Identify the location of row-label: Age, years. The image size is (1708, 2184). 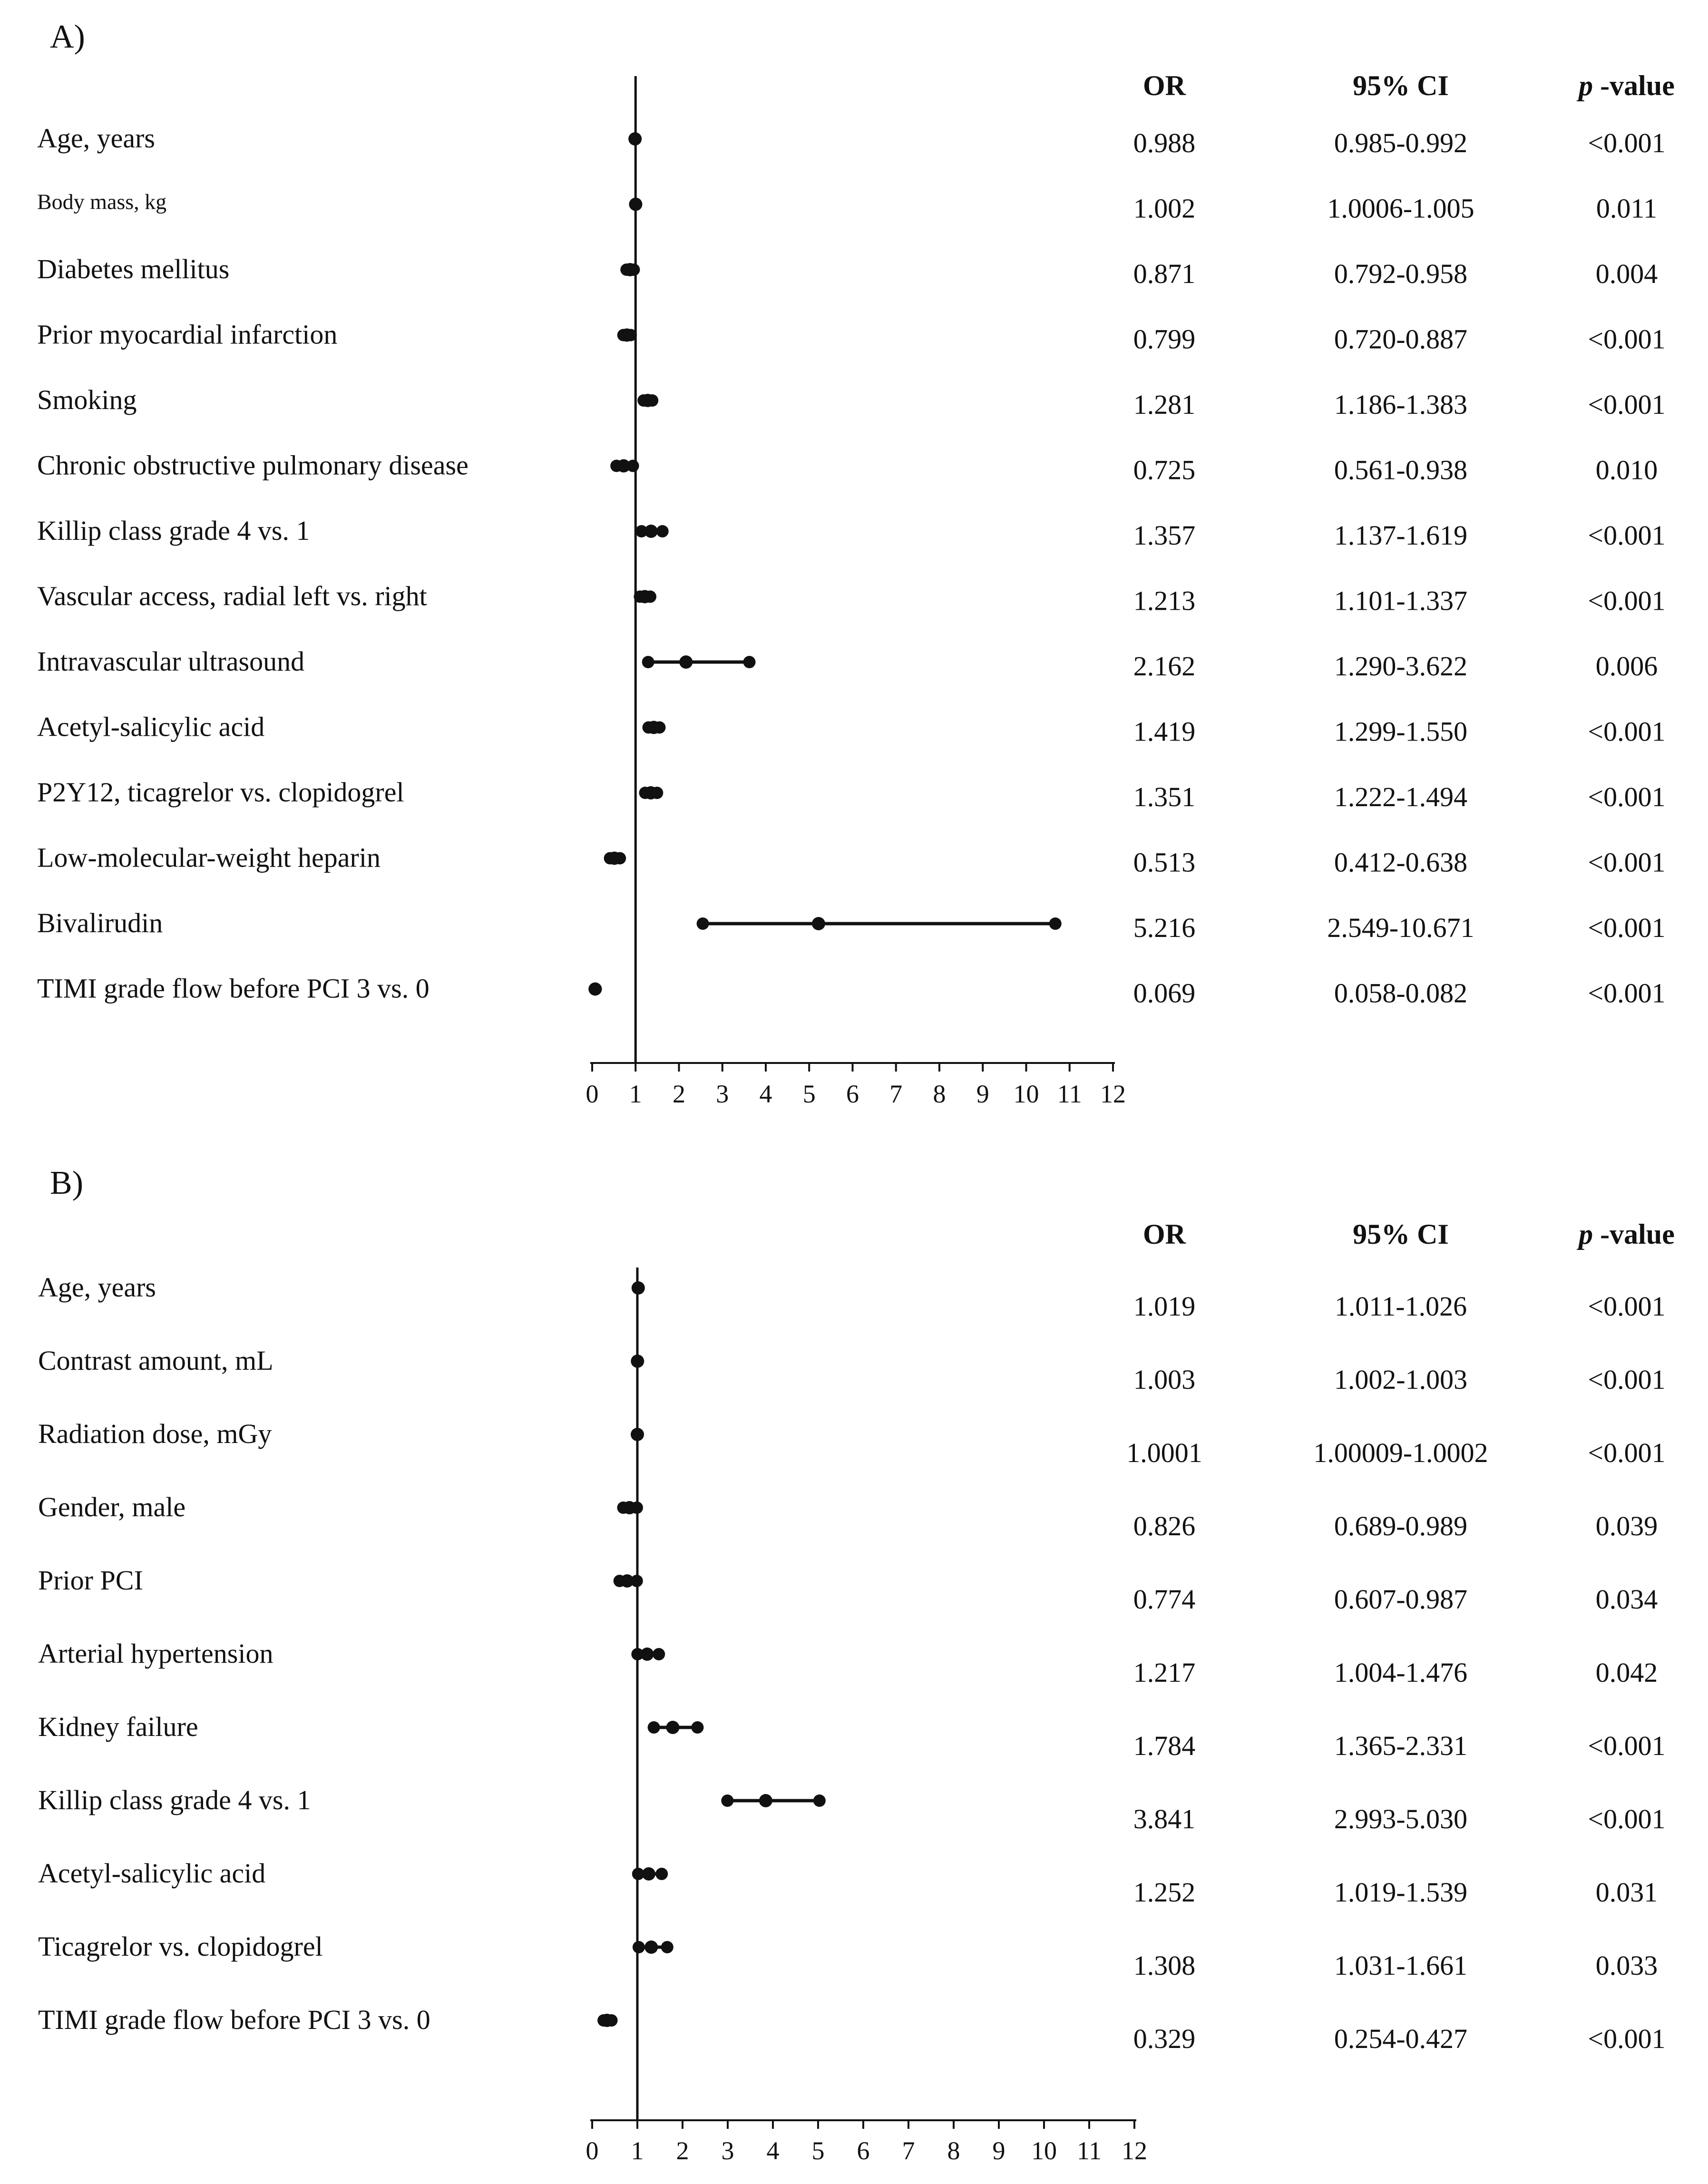
(96, 138).